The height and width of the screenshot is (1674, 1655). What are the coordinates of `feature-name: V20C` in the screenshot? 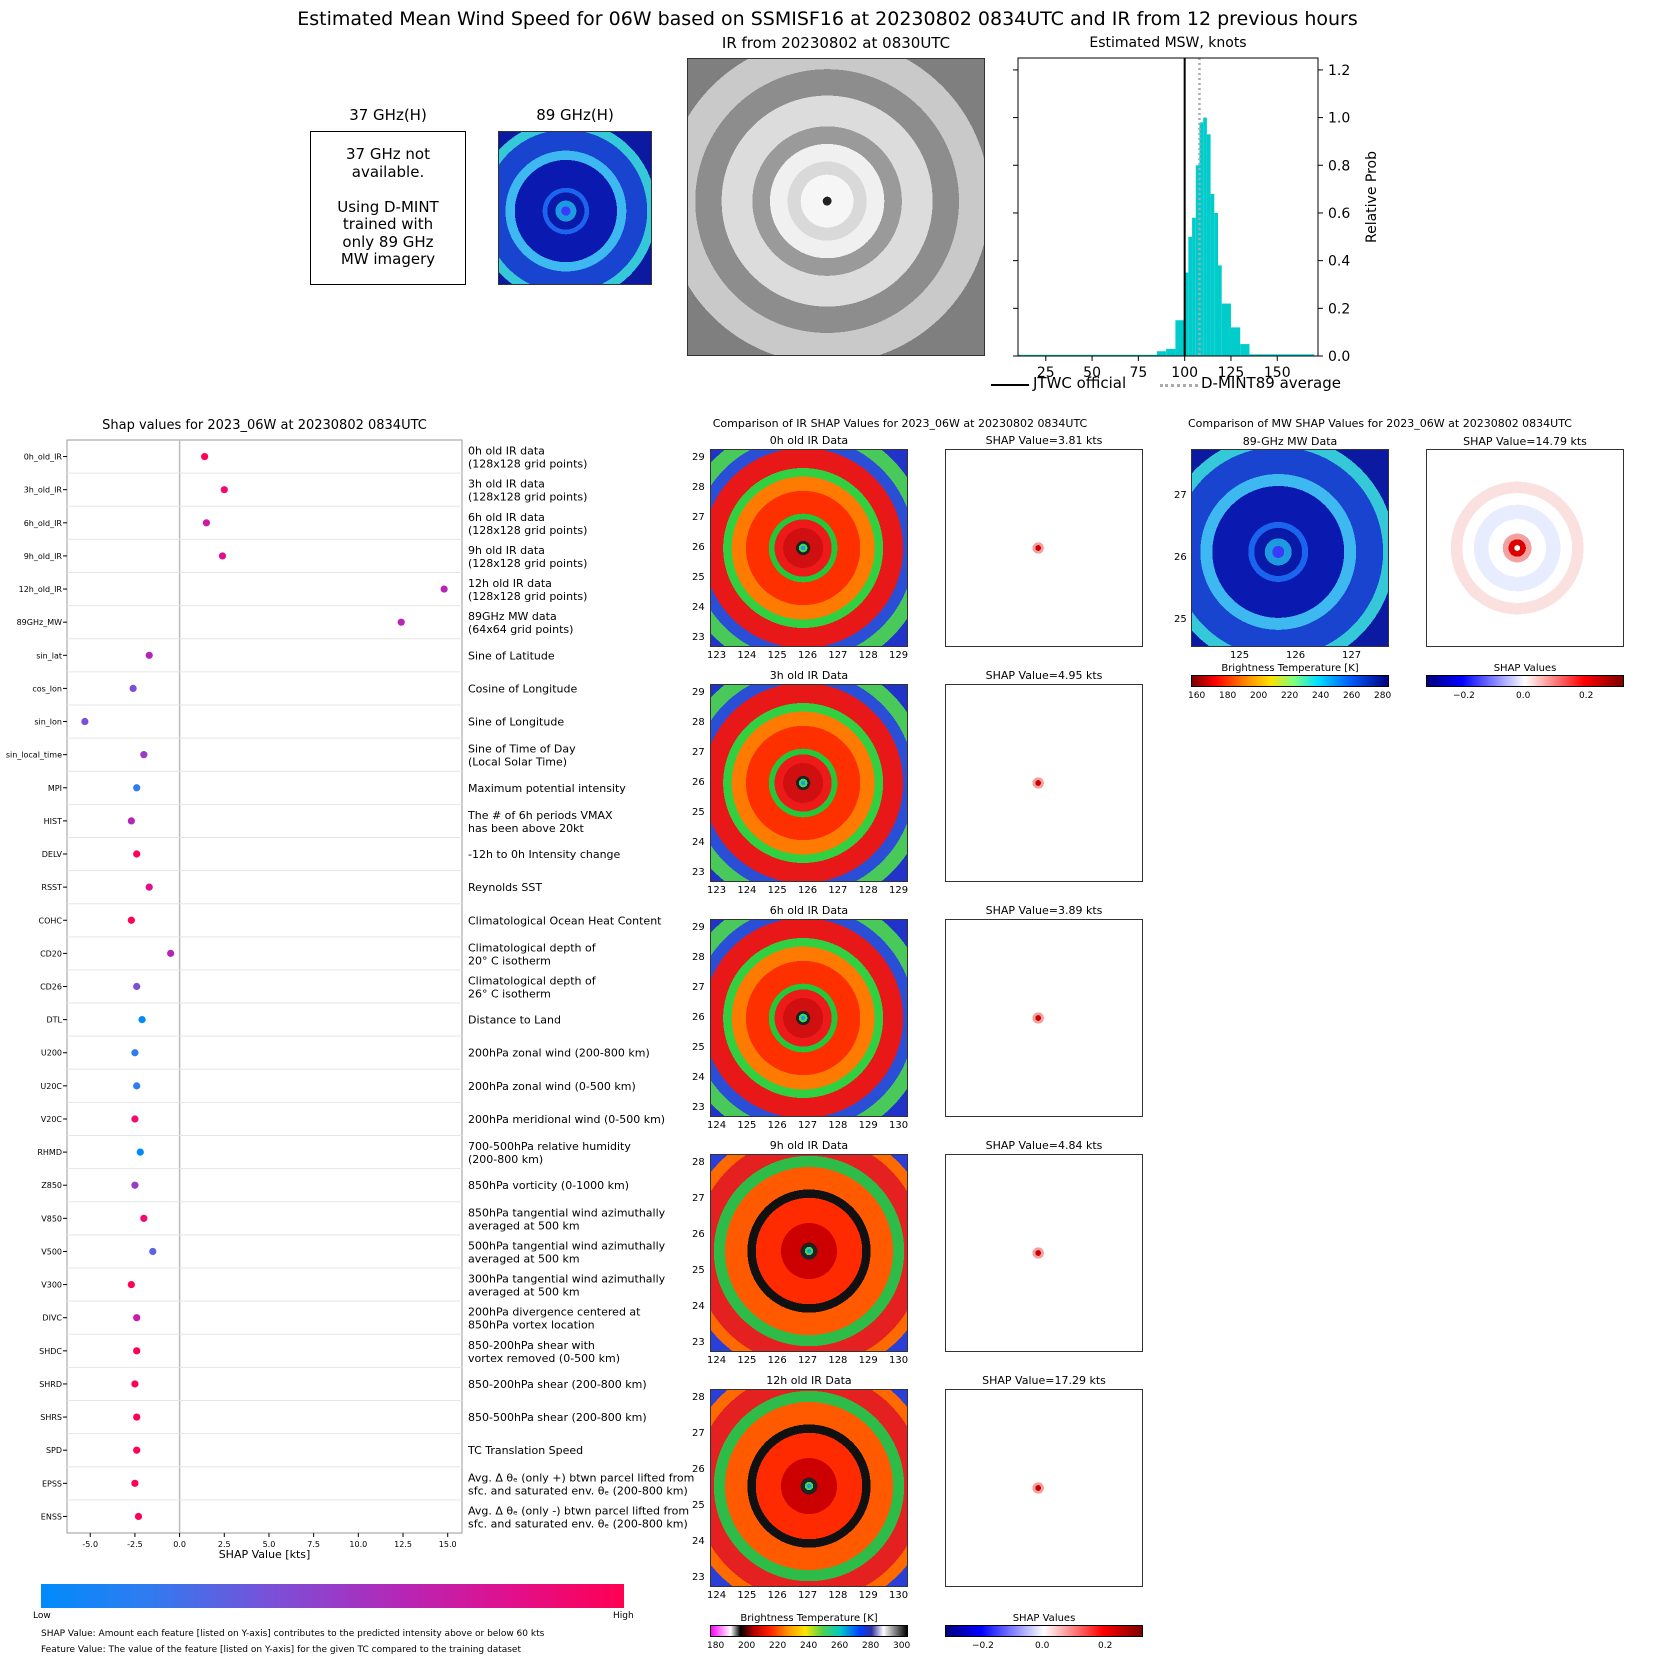 It's located at (52, 1119).